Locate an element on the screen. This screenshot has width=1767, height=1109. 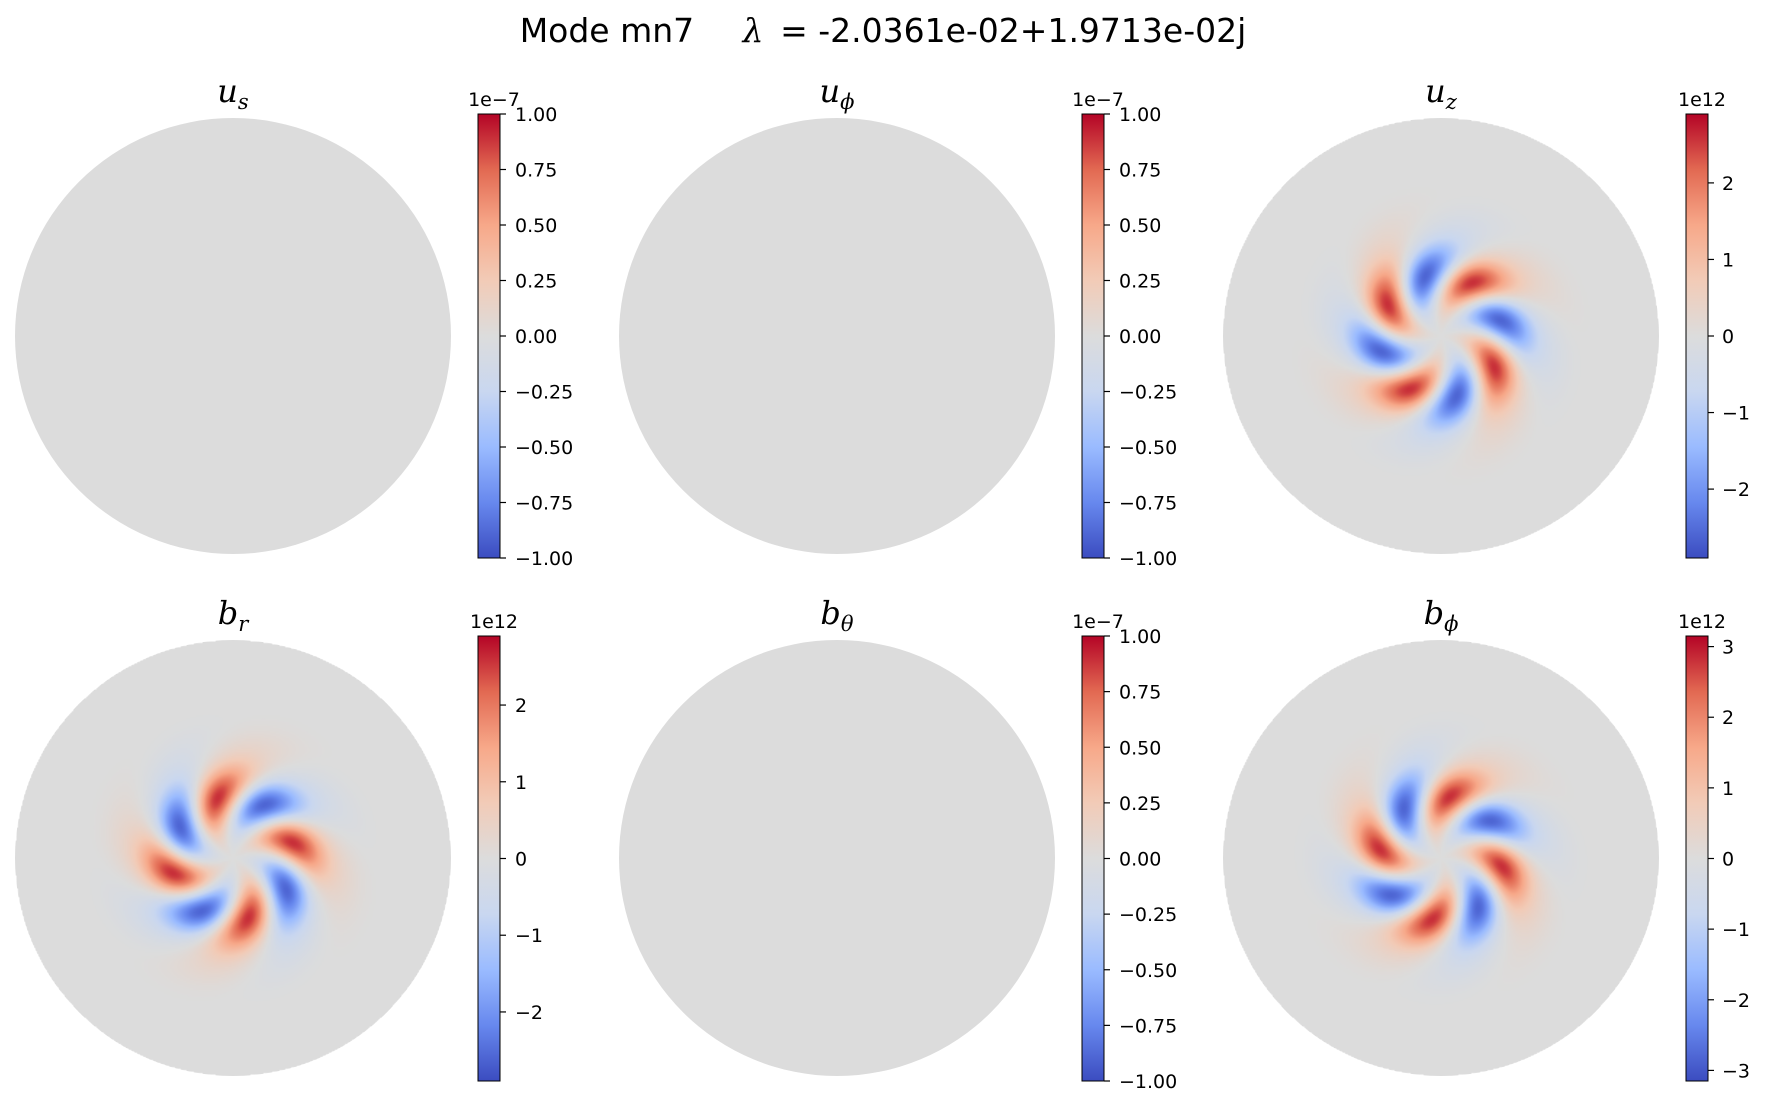
panel-title: bθ is located at coordinates (836, 615).